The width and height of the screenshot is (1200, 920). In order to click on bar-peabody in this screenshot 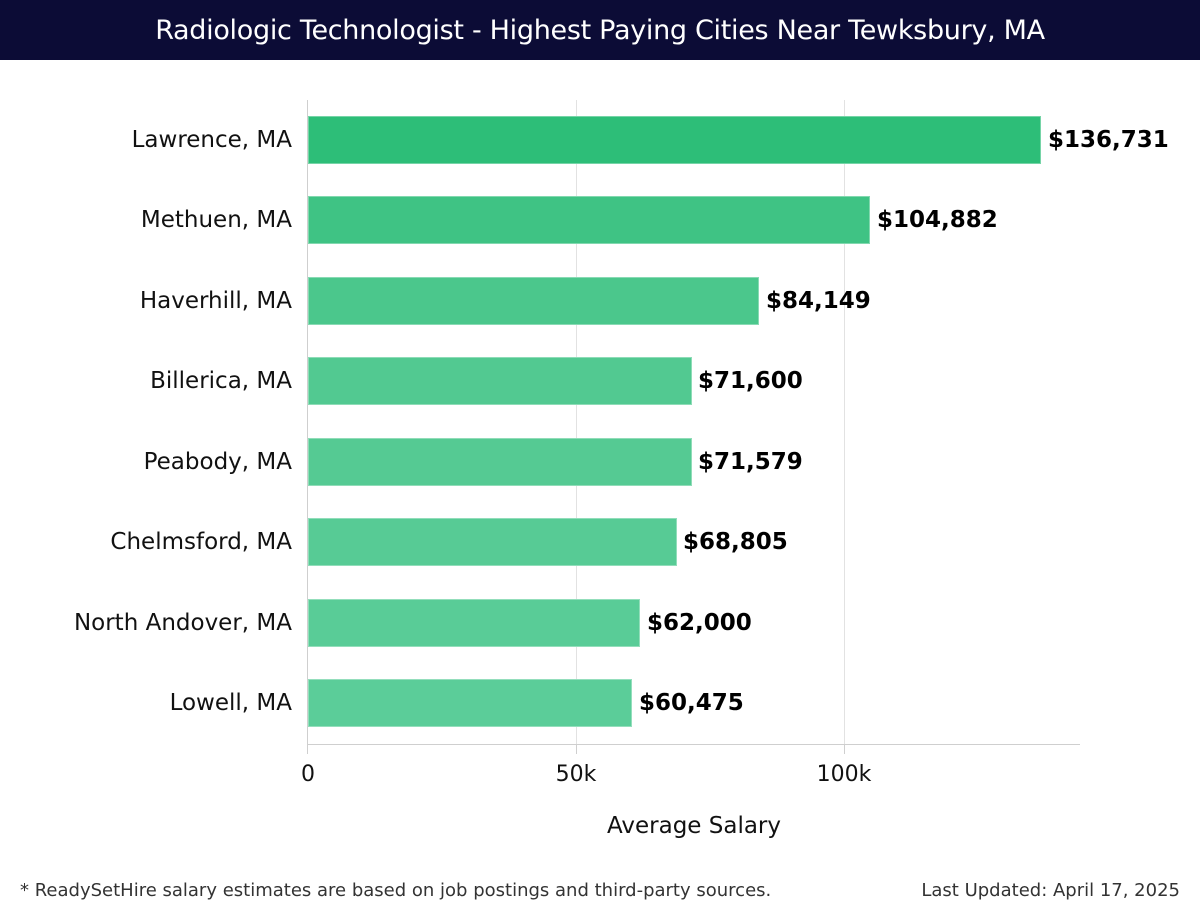, I will do `click(500, 462)`.